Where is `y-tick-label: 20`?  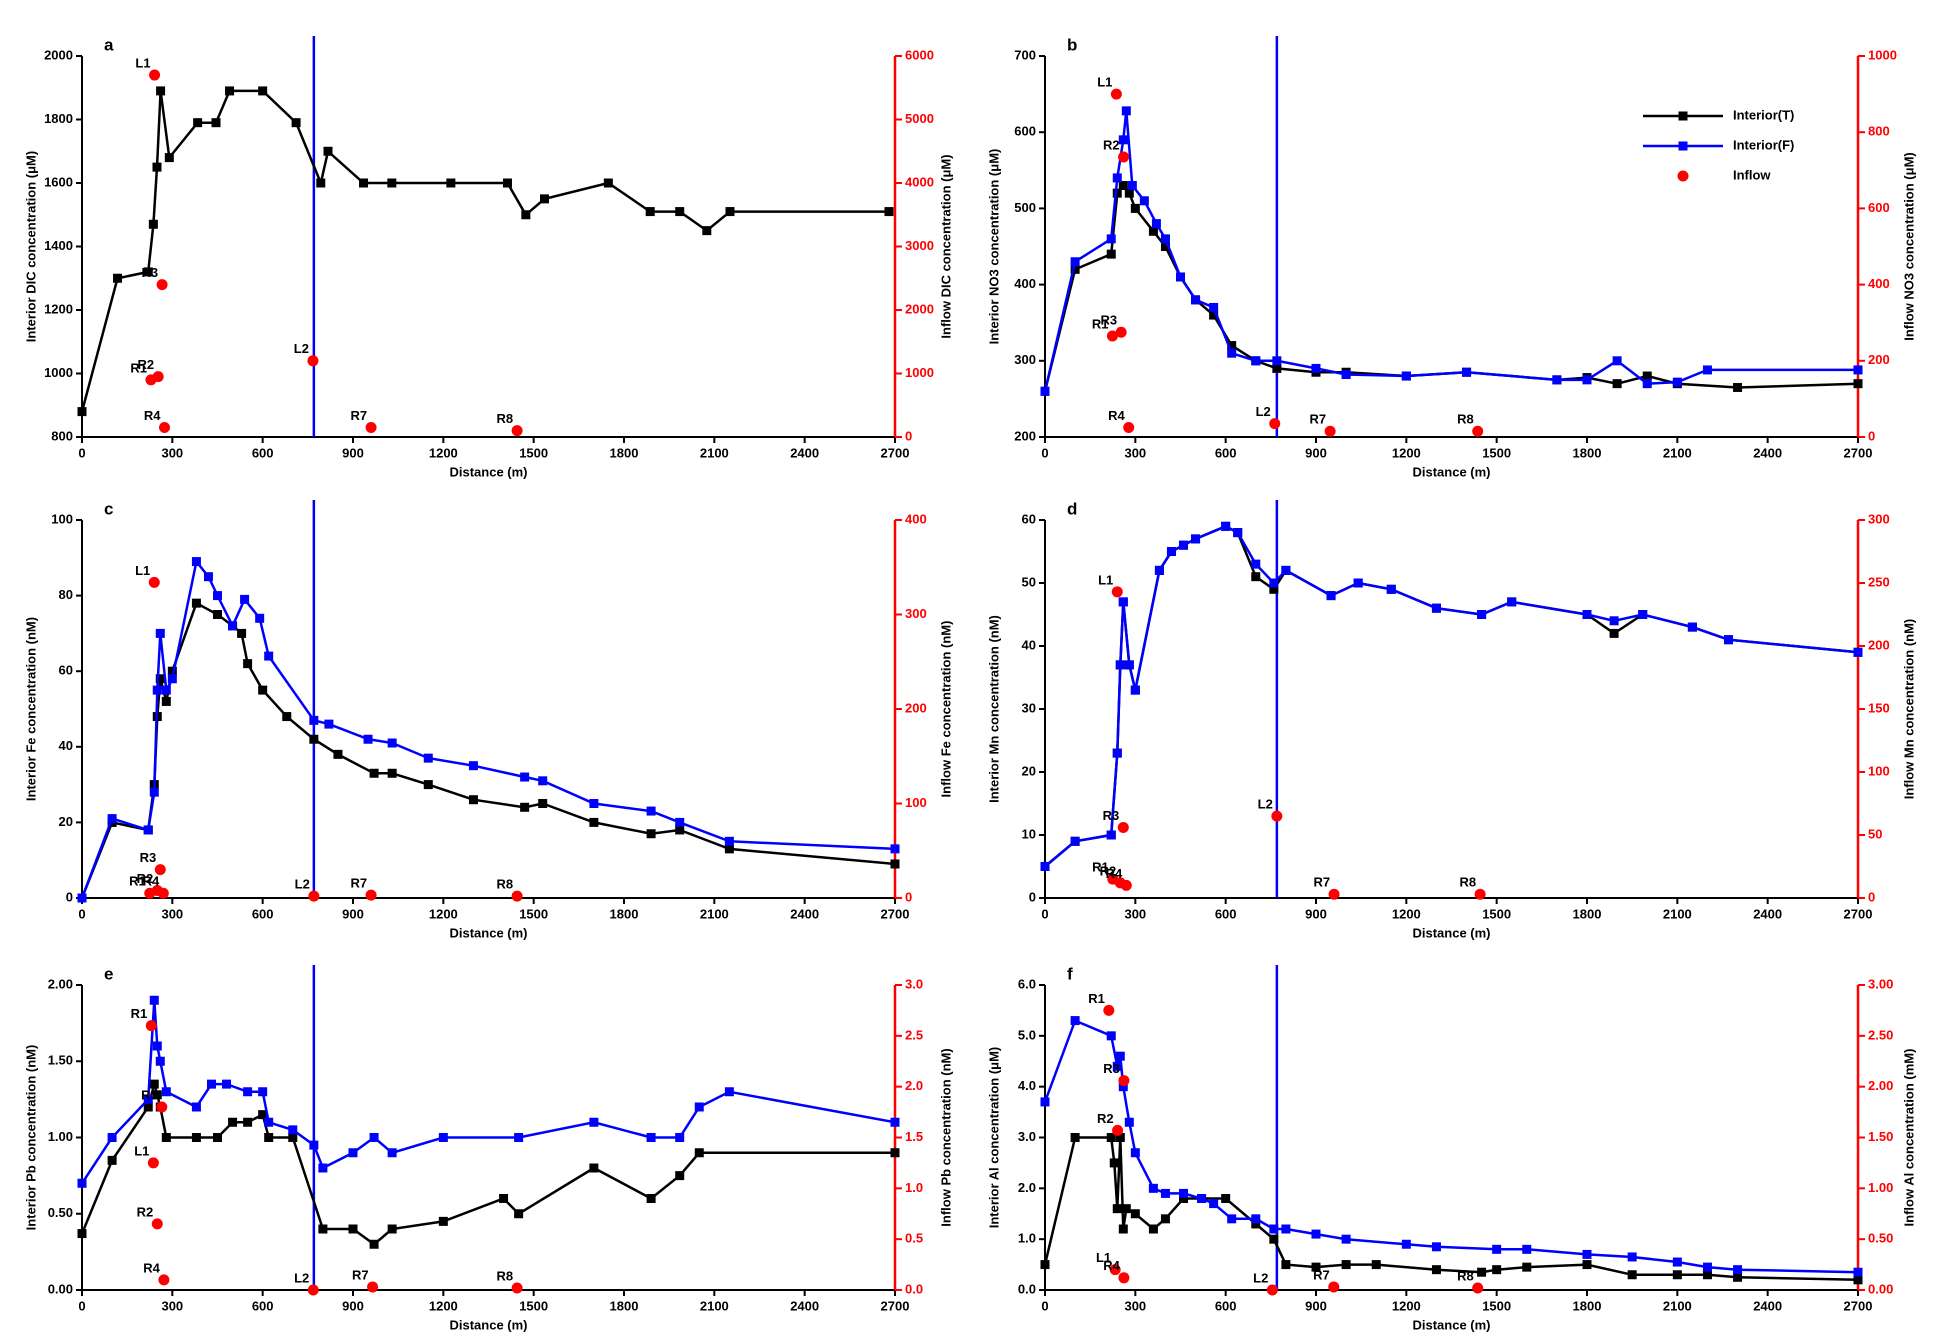
y-tick-label: 20 is located at coordinates (66, 821).